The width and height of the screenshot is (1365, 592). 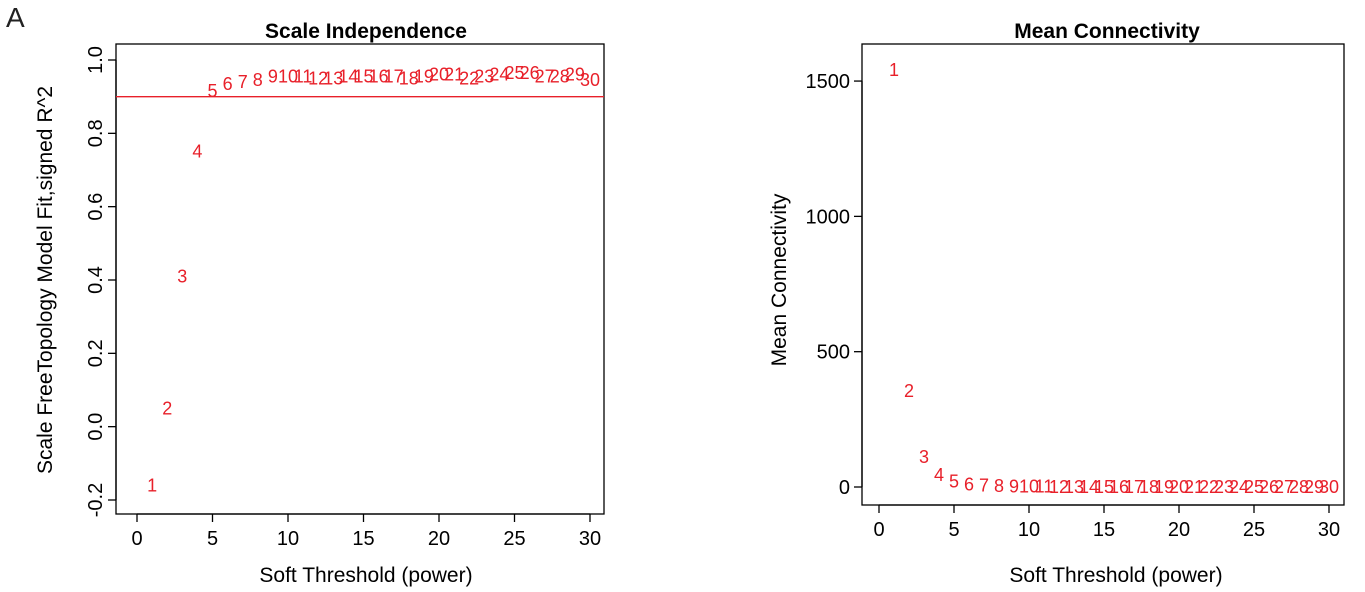 I want to click on y-tick-label: -0.2, so click(x=96, y=500).